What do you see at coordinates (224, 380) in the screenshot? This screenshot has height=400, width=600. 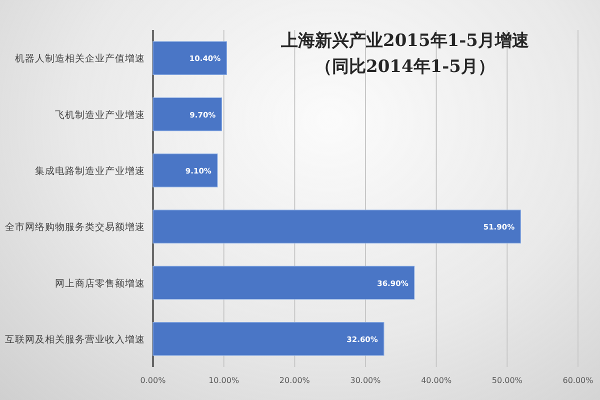 I see `x-tick-label: 10.00%` at bounding box center [224, 380].